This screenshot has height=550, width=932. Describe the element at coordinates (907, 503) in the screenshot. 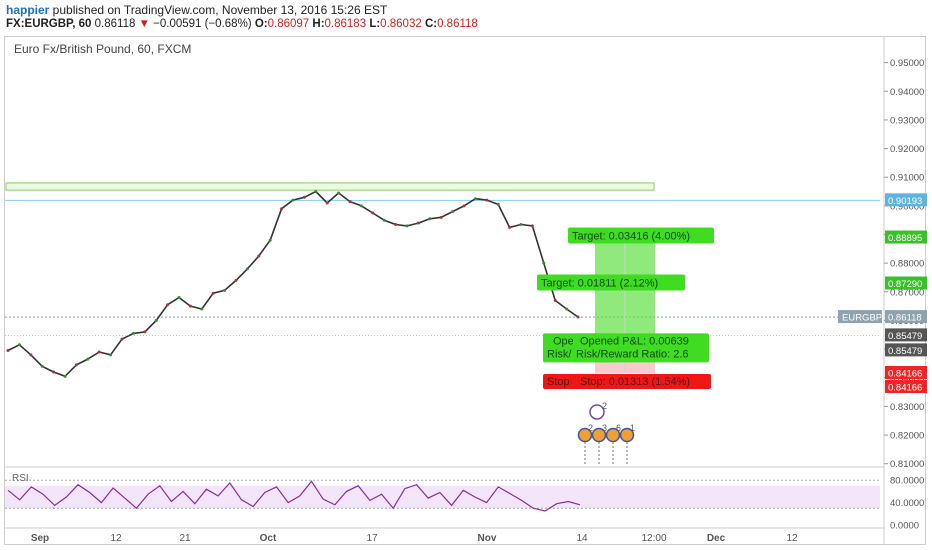

I see `rsi-tick-label: 40.0000` at that location.